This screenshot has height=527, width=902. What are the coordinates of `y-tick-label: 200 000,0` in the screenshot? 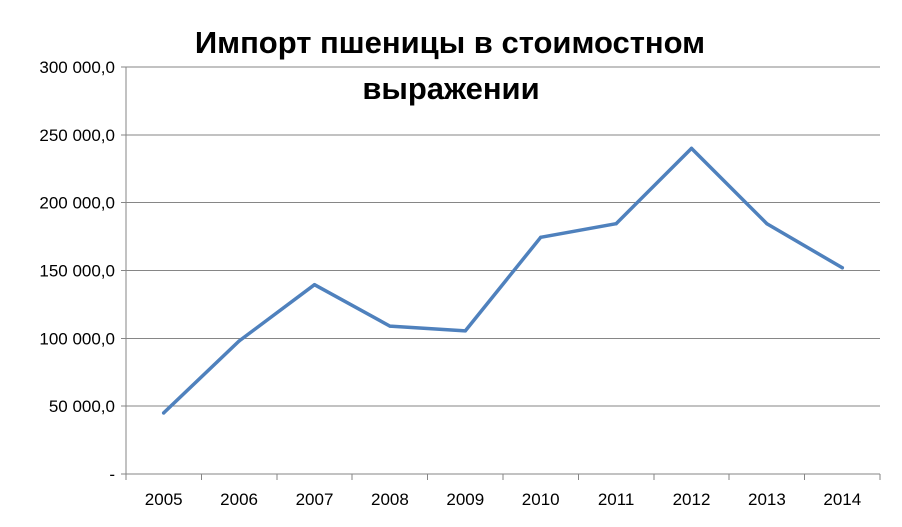 It's located at (77, 203).